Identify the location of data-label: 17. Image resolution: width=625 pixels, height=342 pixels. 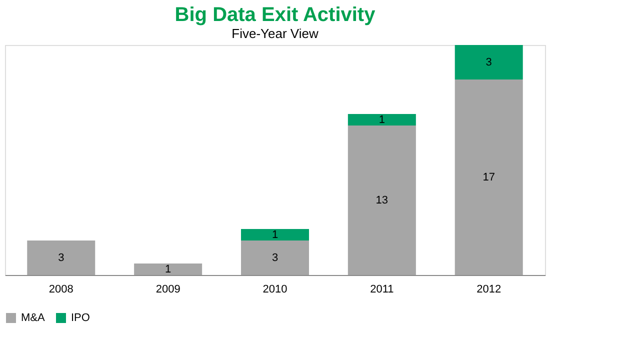
(488, 177).